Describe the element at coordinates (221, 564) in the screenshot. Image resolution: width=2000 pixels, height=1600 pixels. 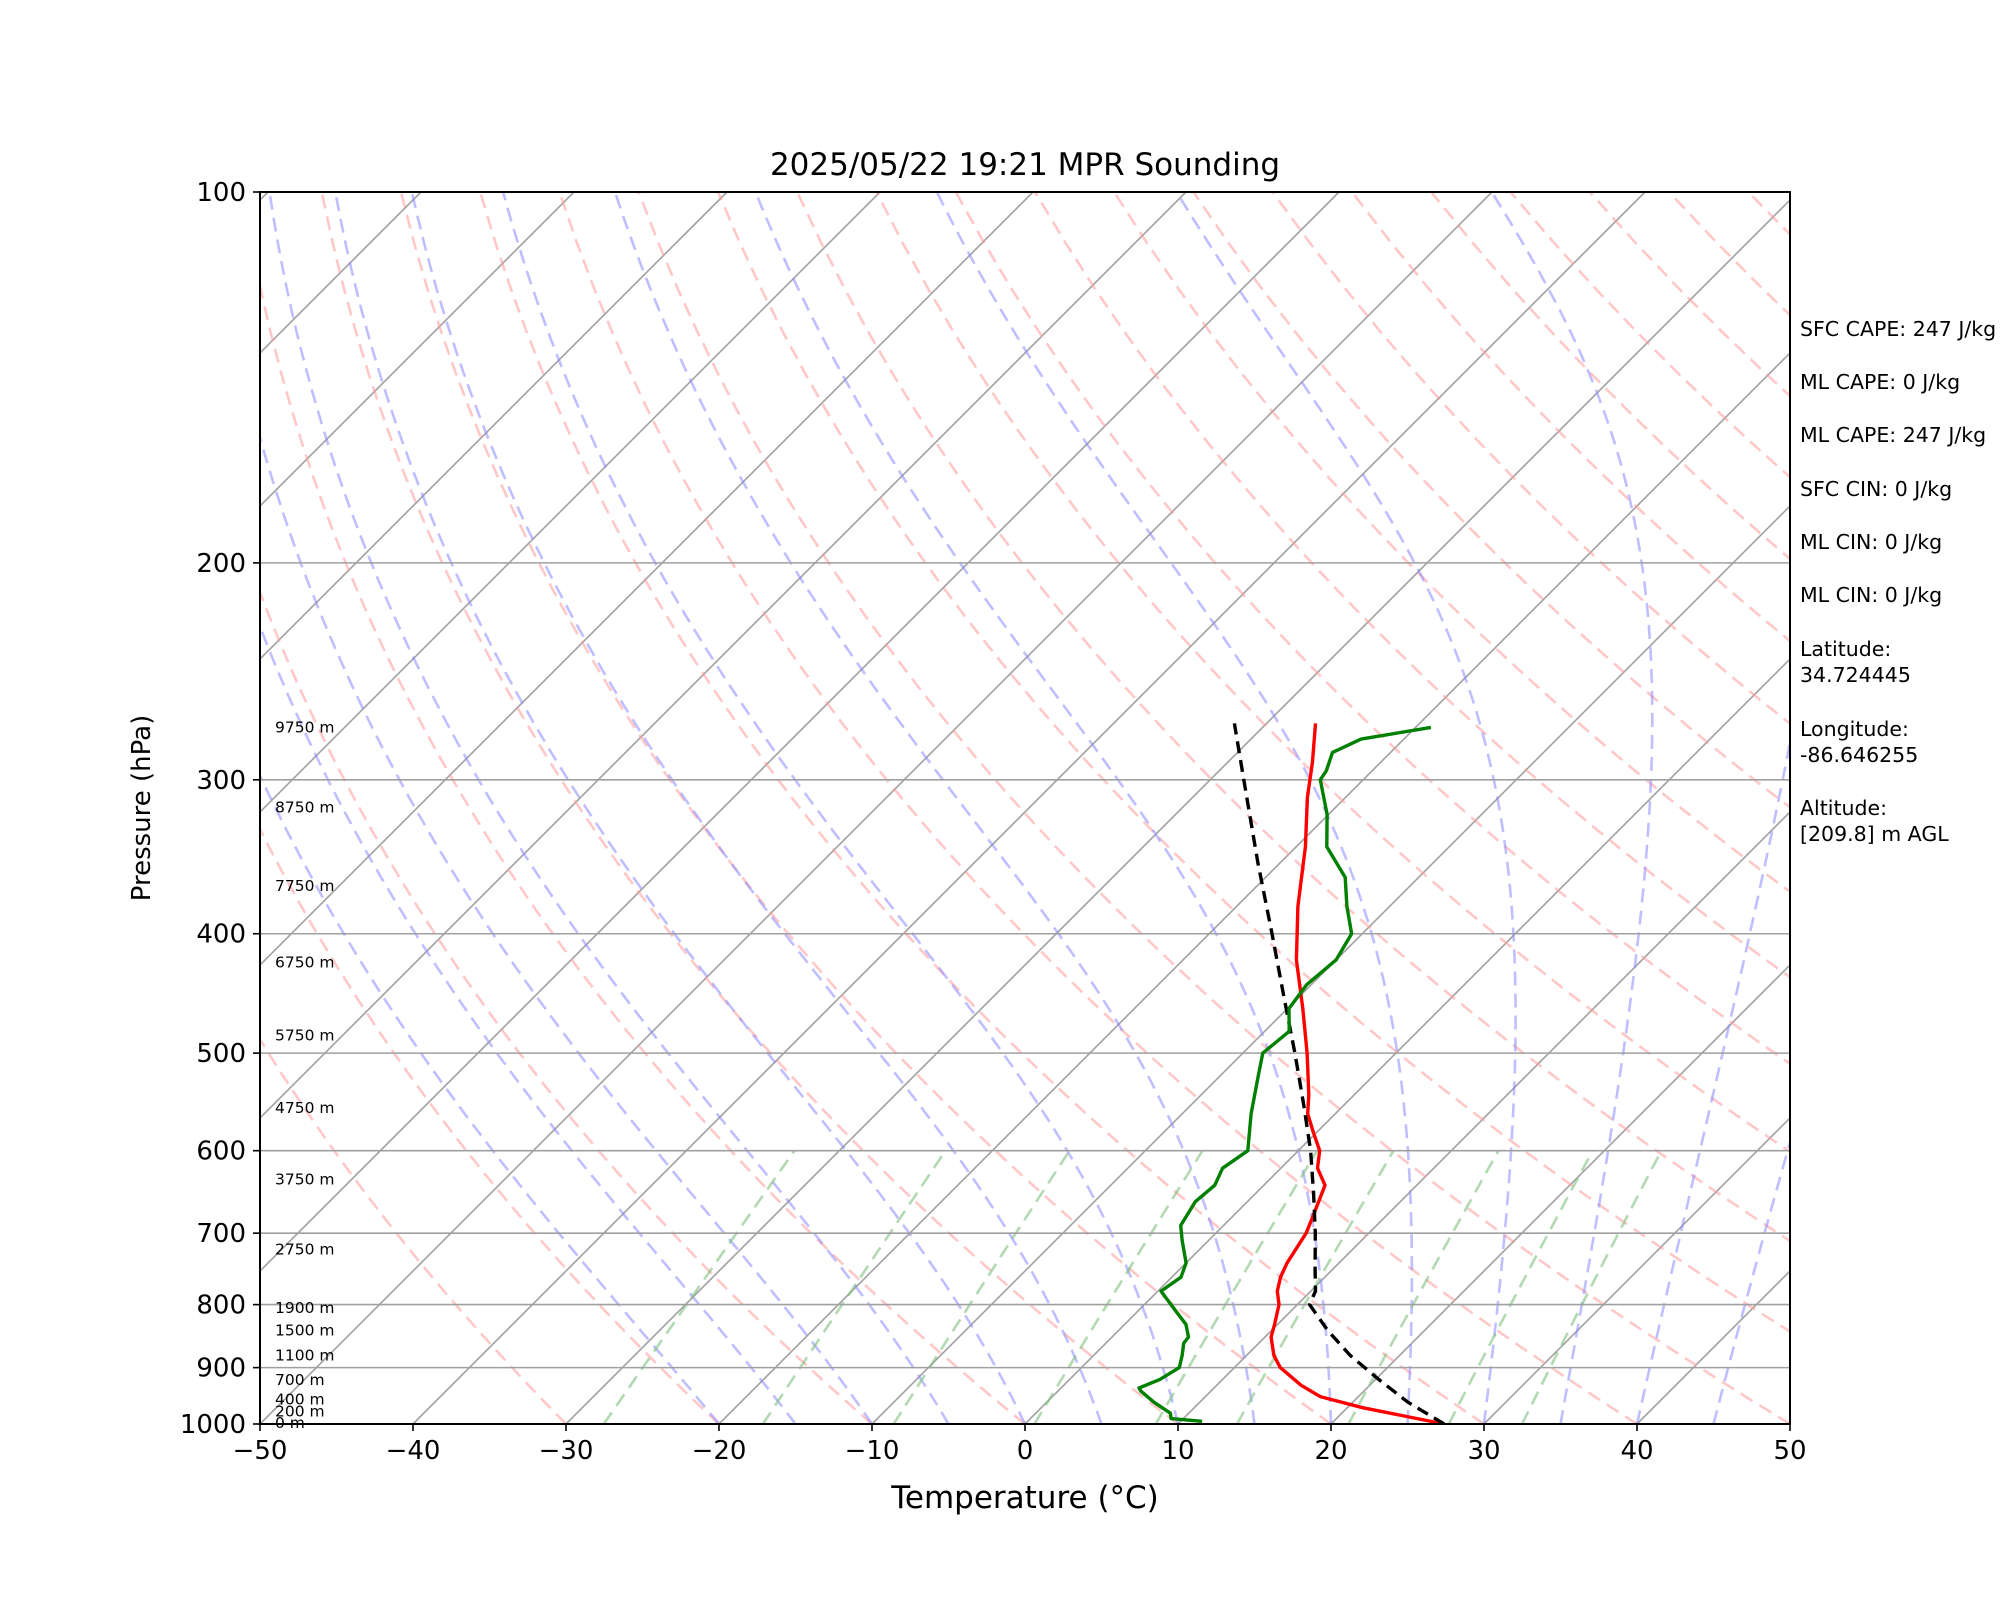
I see `y-tick-label: 200` at that location.